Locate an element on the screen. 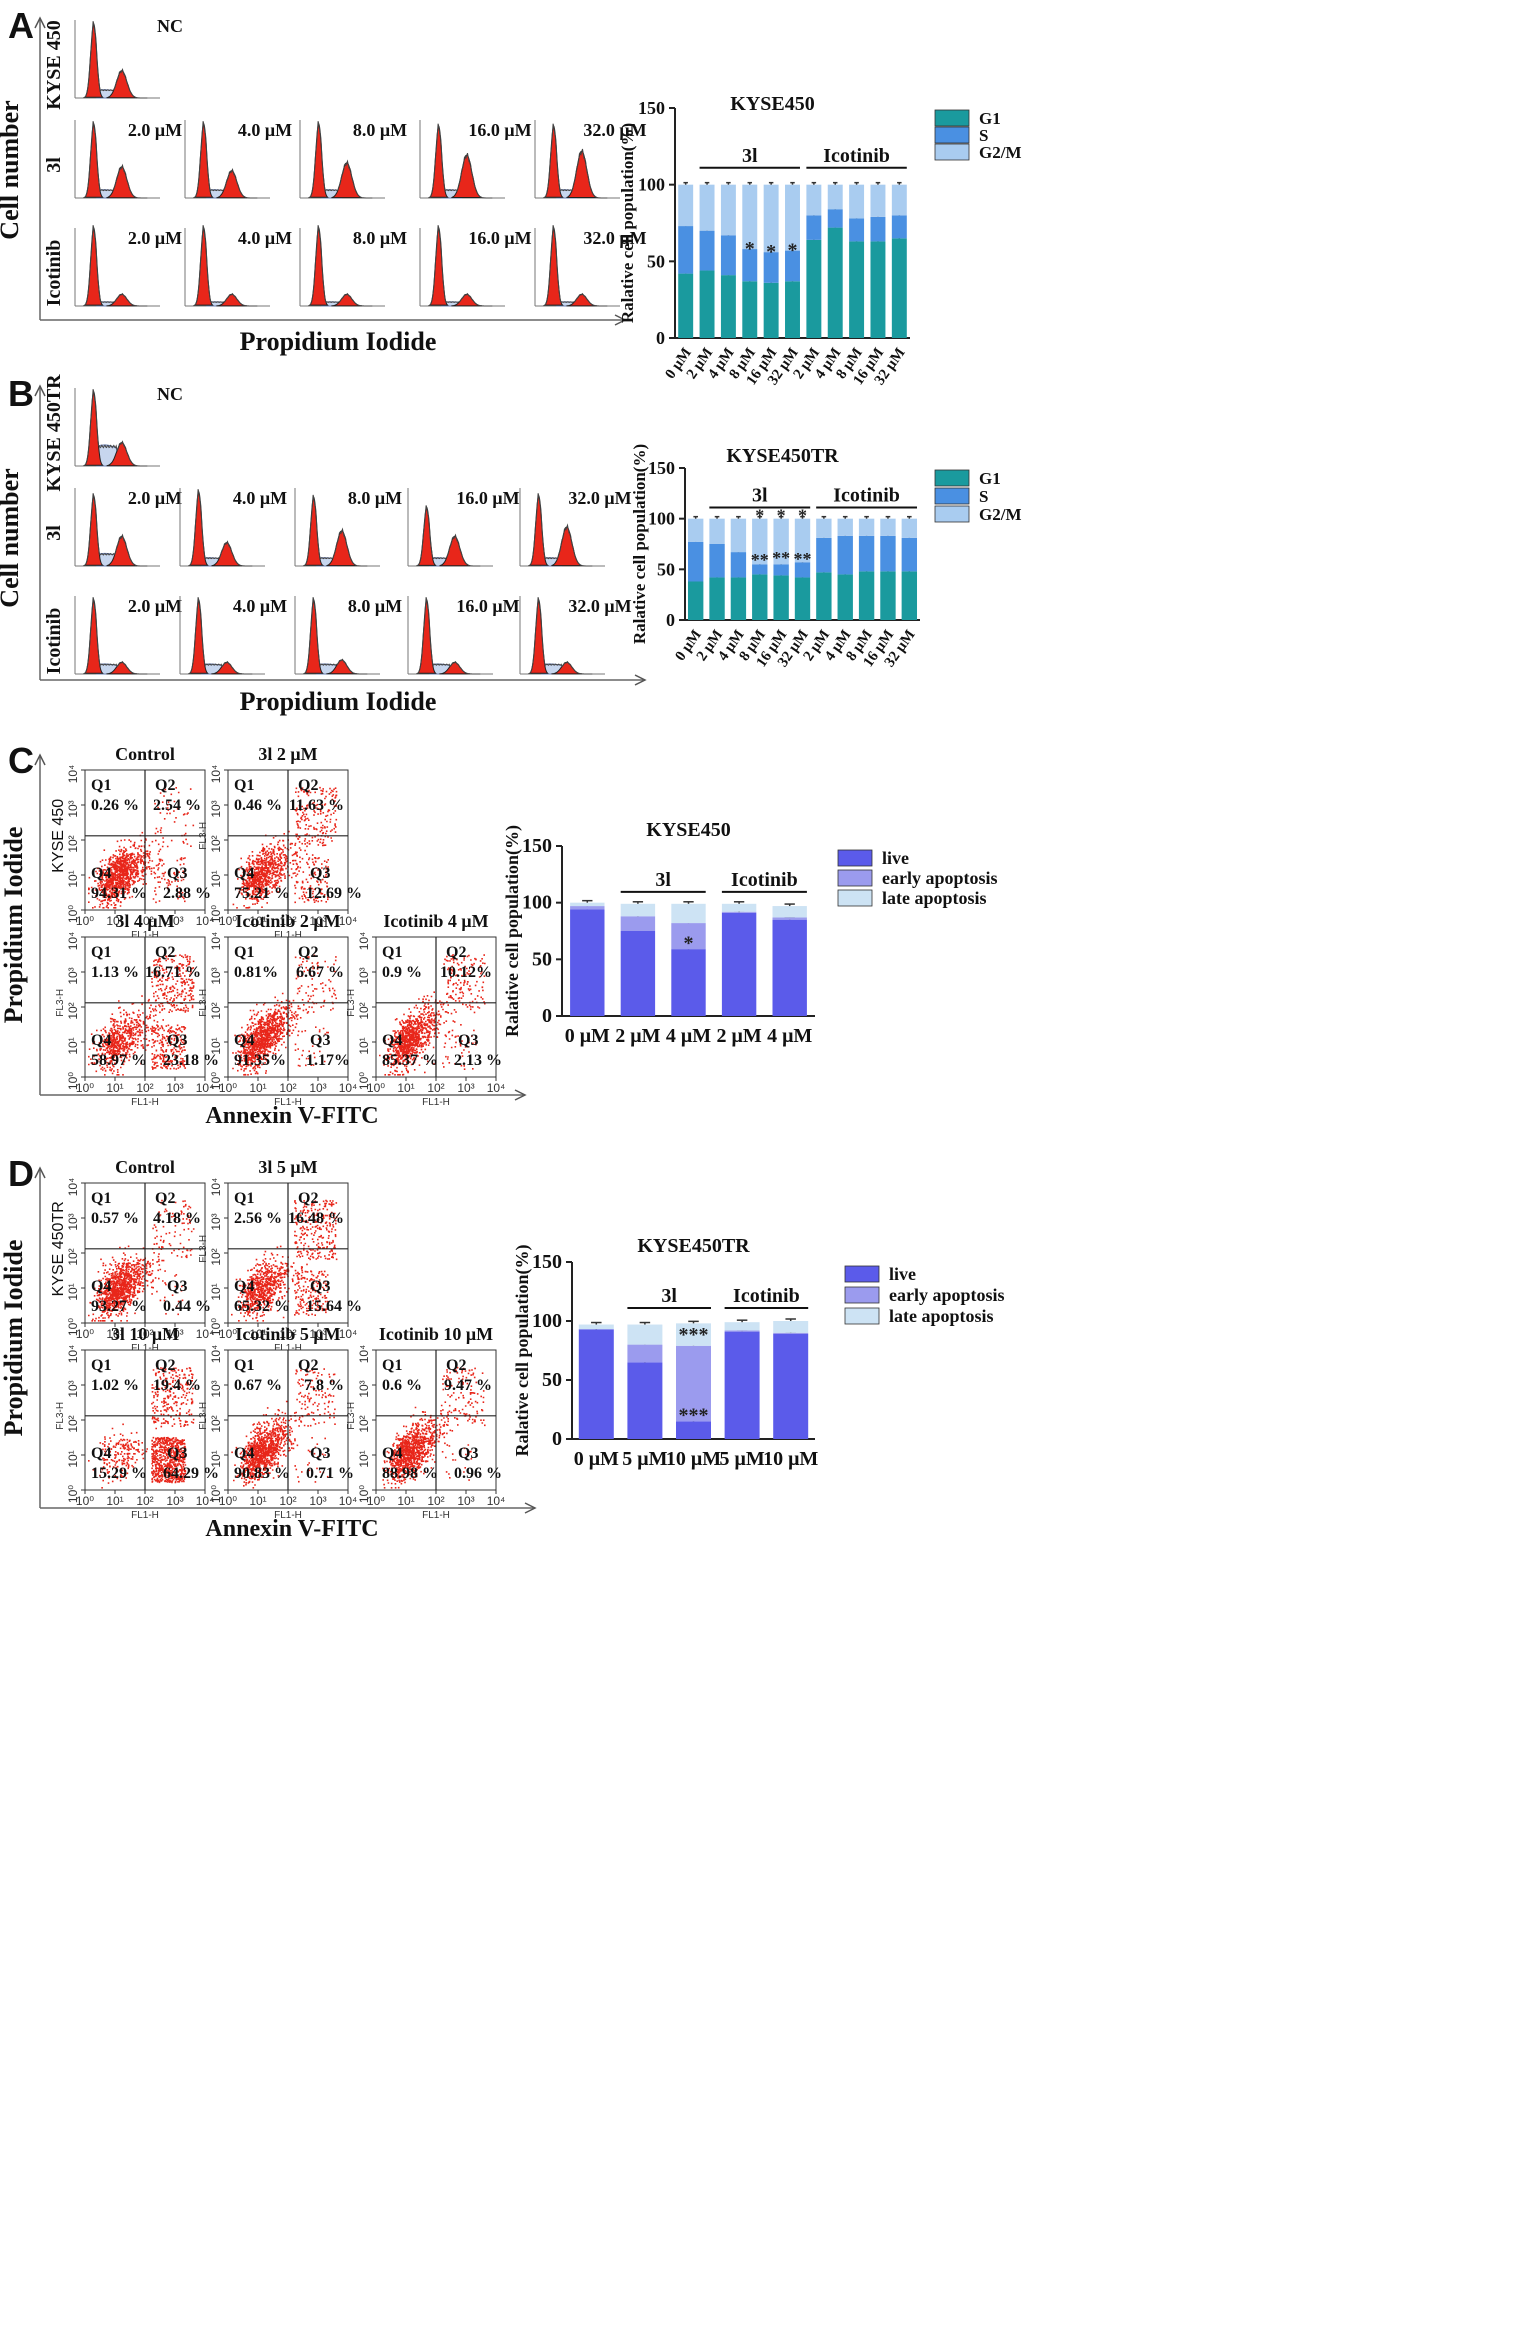 This screenshot has width=1517, height=2347. y-tick-label: 0 is located at coordinates (547, 1016).